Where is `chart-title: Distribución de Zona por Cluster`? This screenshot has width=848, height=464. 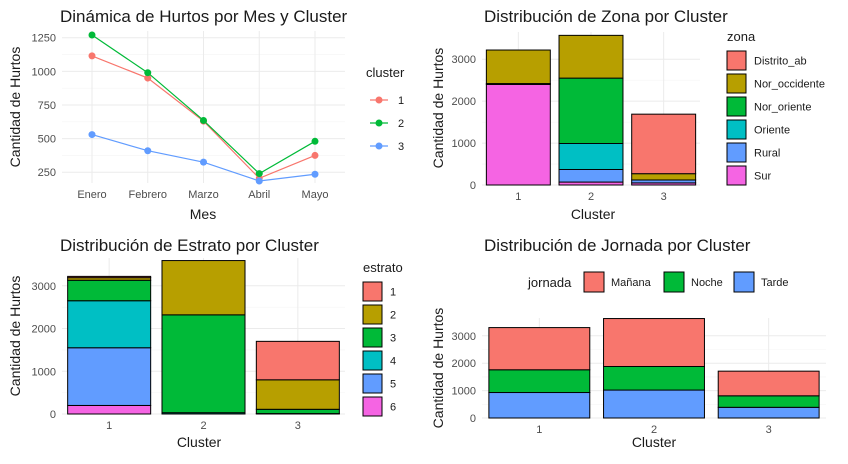
chart-title: Distribución de Zona por Cluster is located at coordinates (606, 16).